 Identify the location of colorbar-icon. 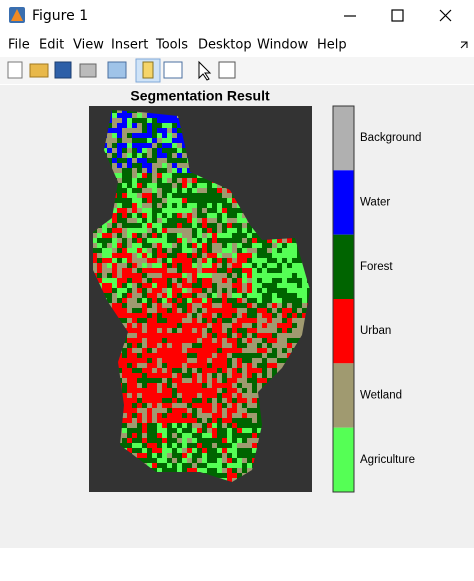
(148, 70).